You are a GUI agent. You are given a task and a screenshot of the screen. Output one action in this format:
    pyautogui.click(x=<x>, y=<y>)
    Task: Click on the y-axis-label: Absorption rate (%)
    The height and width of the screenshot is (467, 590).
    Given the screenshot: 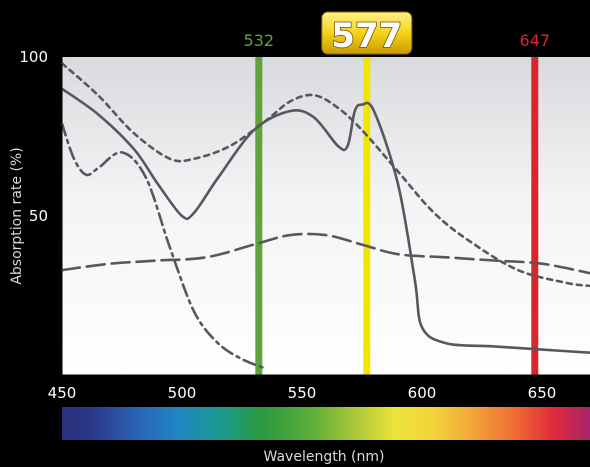 What is the action you would take?
    pyautogui.click(x=17, y=215)
    